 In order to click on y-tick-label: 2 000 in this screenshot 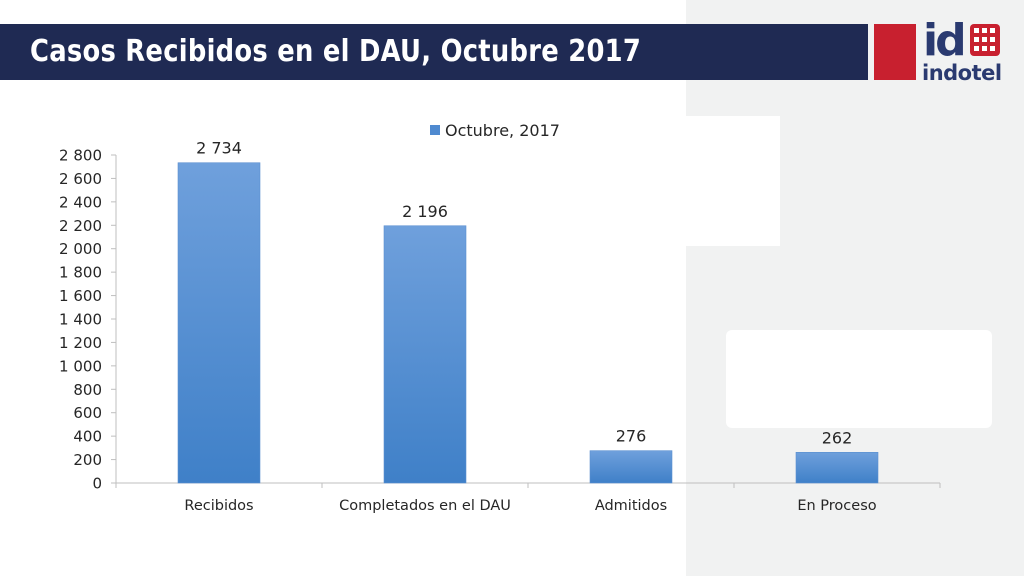, I will do `click(80, 249)`.